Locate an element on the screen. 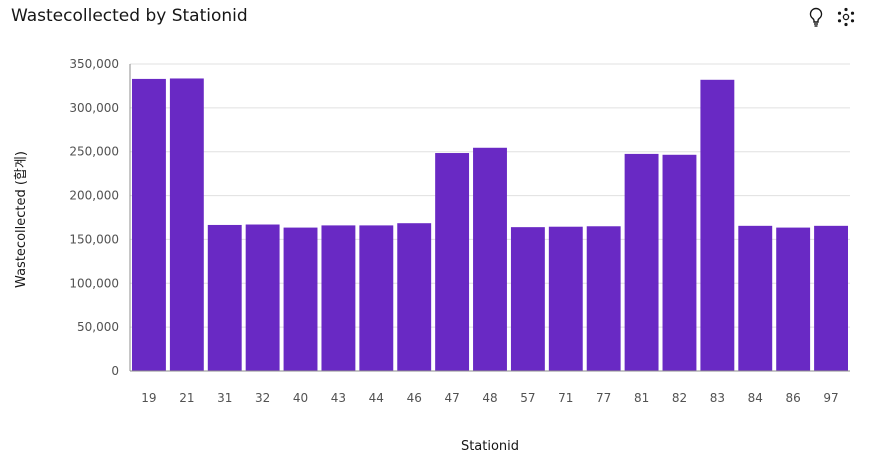  y-tick-label: 150,000 is located at coordinates (94, 239).